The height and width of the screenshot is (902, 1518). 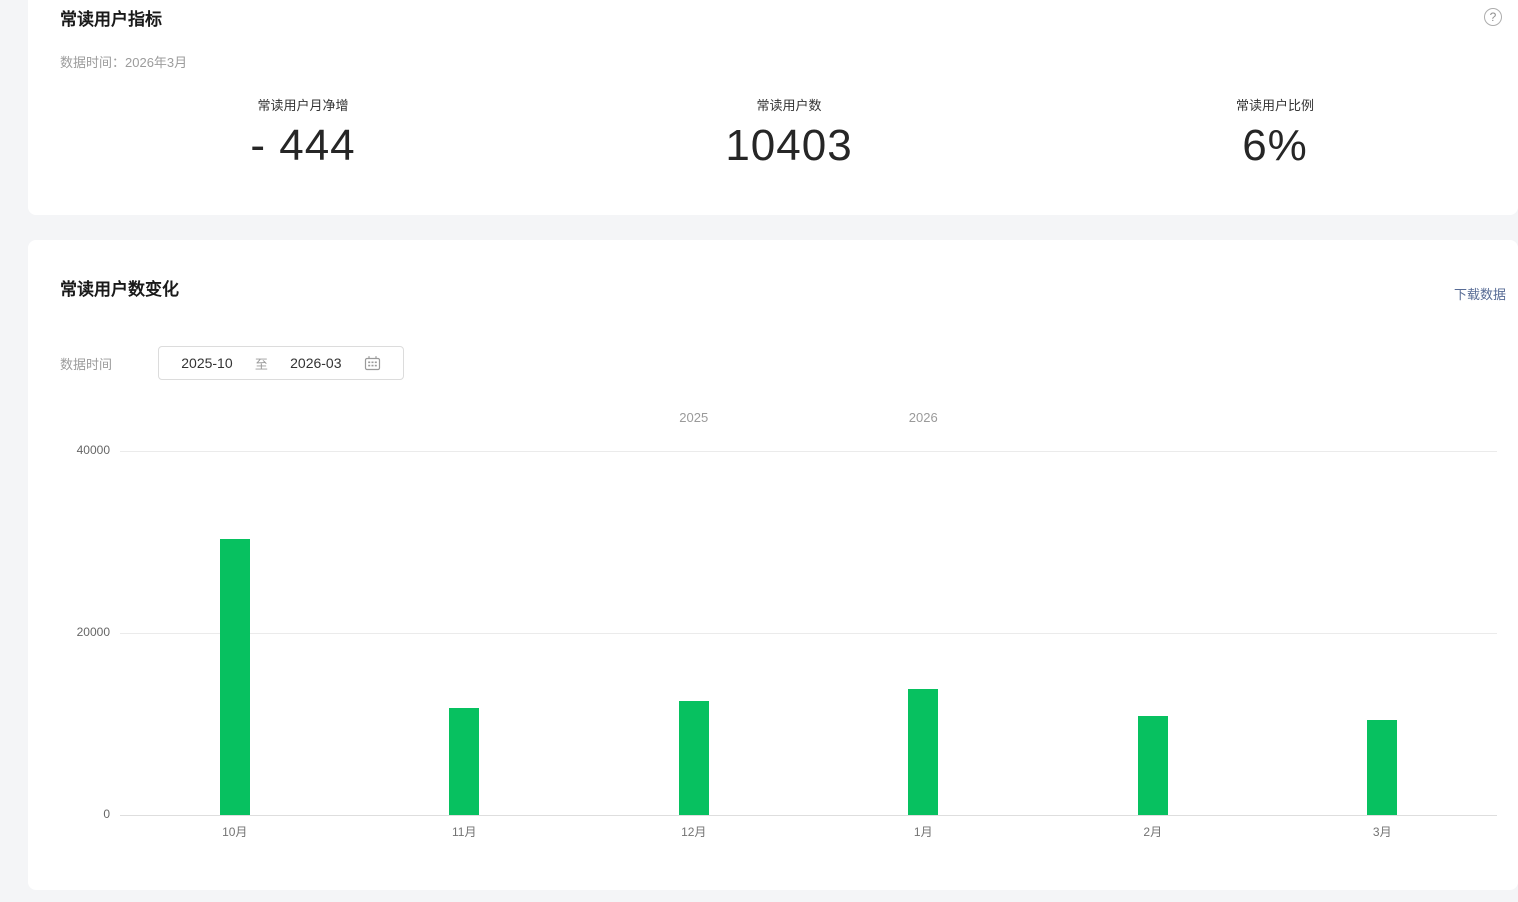 I want to click on metrics-row: 常读用户月净增 - 444 常读用户数 10403 常读用户比例 6%, so click(x=789, y=133).